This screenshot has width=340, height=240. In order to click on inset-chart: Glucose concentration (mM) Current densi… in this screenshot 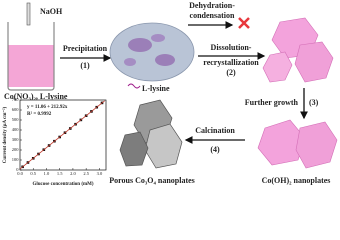, I will do `click(54, 142)`.